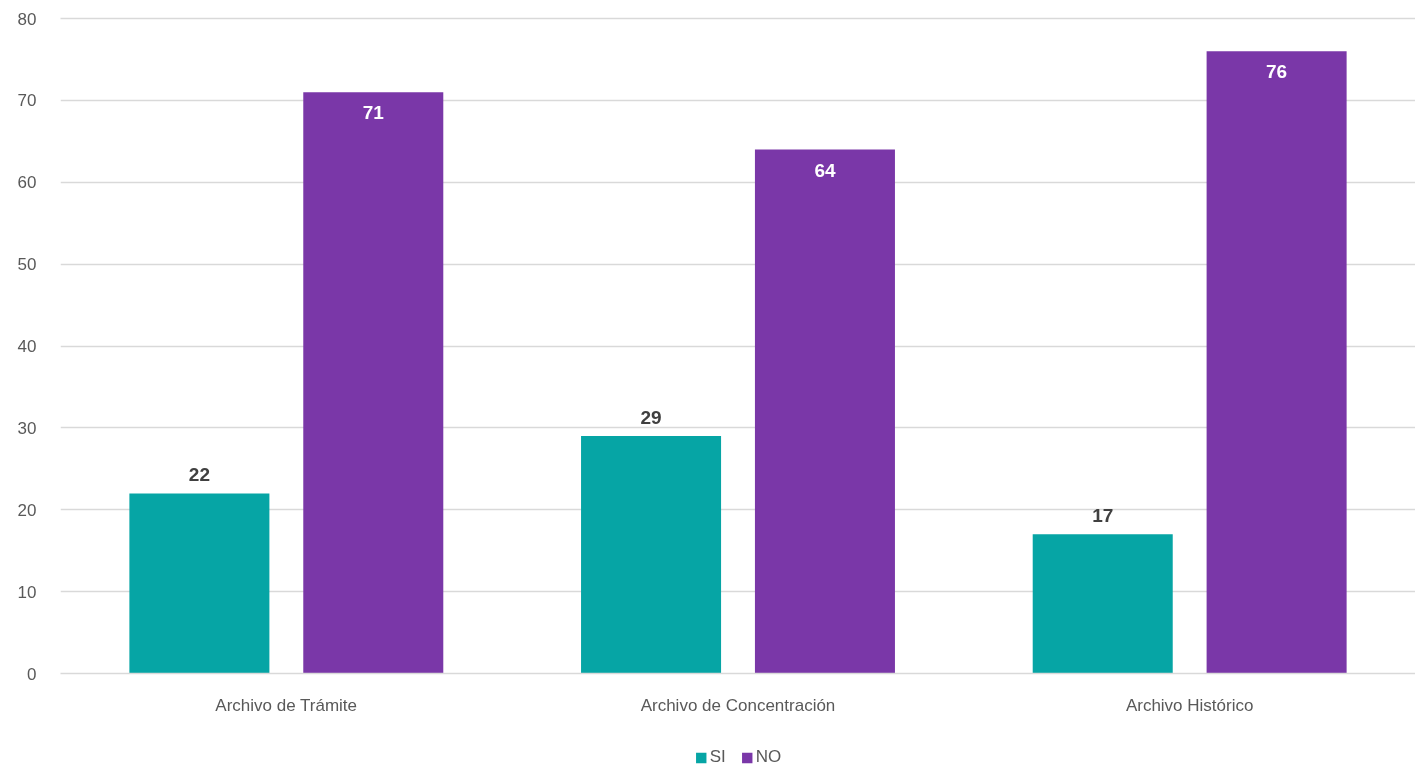 The image size is (1417, 769). Describe the element at coordinates (199, 475) in the screenshot. I see `data-label: 22` at that location.